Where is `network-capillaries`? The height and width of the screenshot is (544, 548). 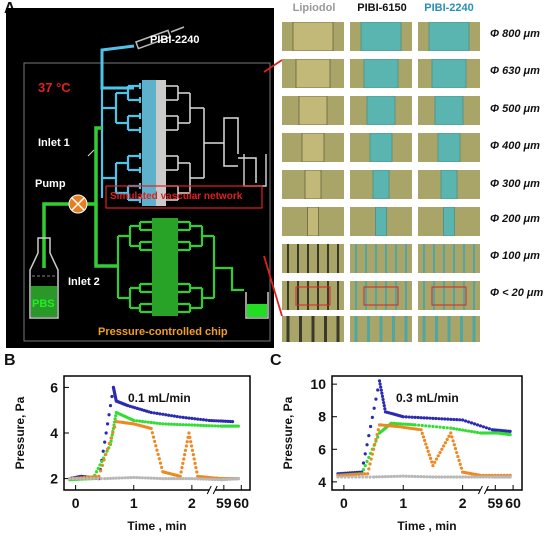 network-capillaries is located at coordinates (154, 143).